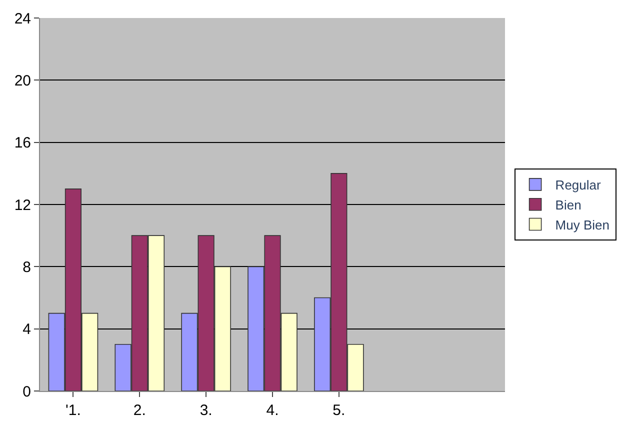 This screenshot has height=436, width=626. I want to click on x-tick-label: 4., so click(272, 410).